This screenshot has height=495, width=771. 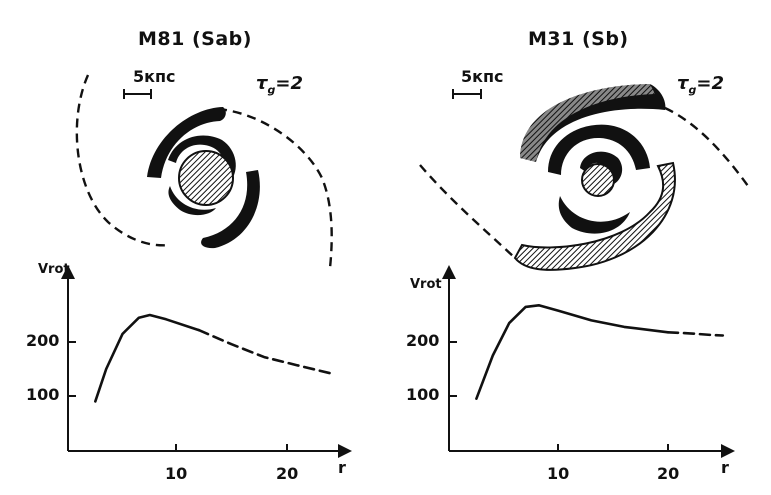 What do you see at coordinates (668, 473) in the screenshot?
I see `x-tick-label-20-m31: 20` at bounding box center [668, 473].